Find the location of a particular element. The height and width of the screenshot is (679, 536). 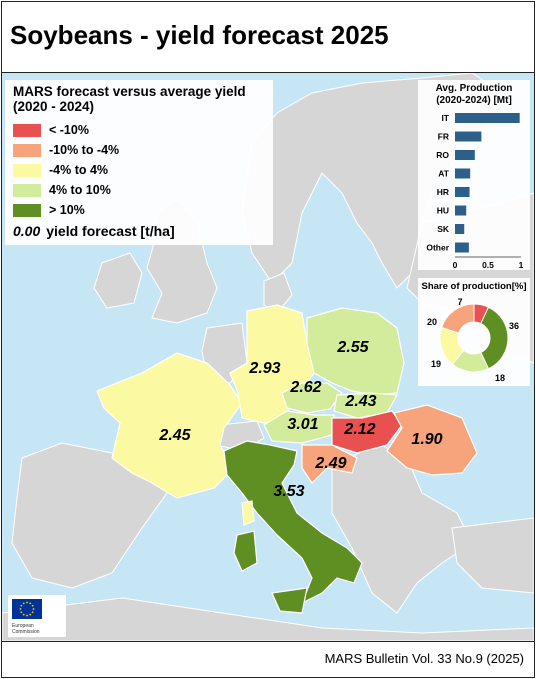

legend-label: 4% to 10% is located at coordinates (80, 190).